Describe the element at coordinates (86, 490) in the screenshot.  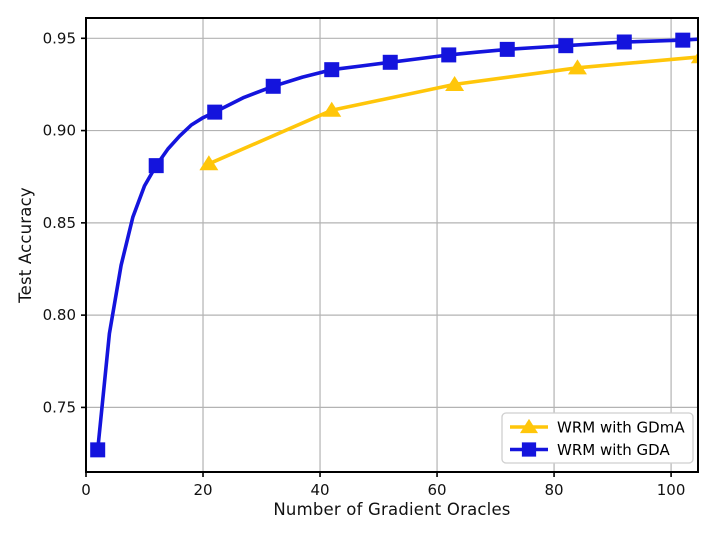
I see `x-tick-label: 0` at that location.